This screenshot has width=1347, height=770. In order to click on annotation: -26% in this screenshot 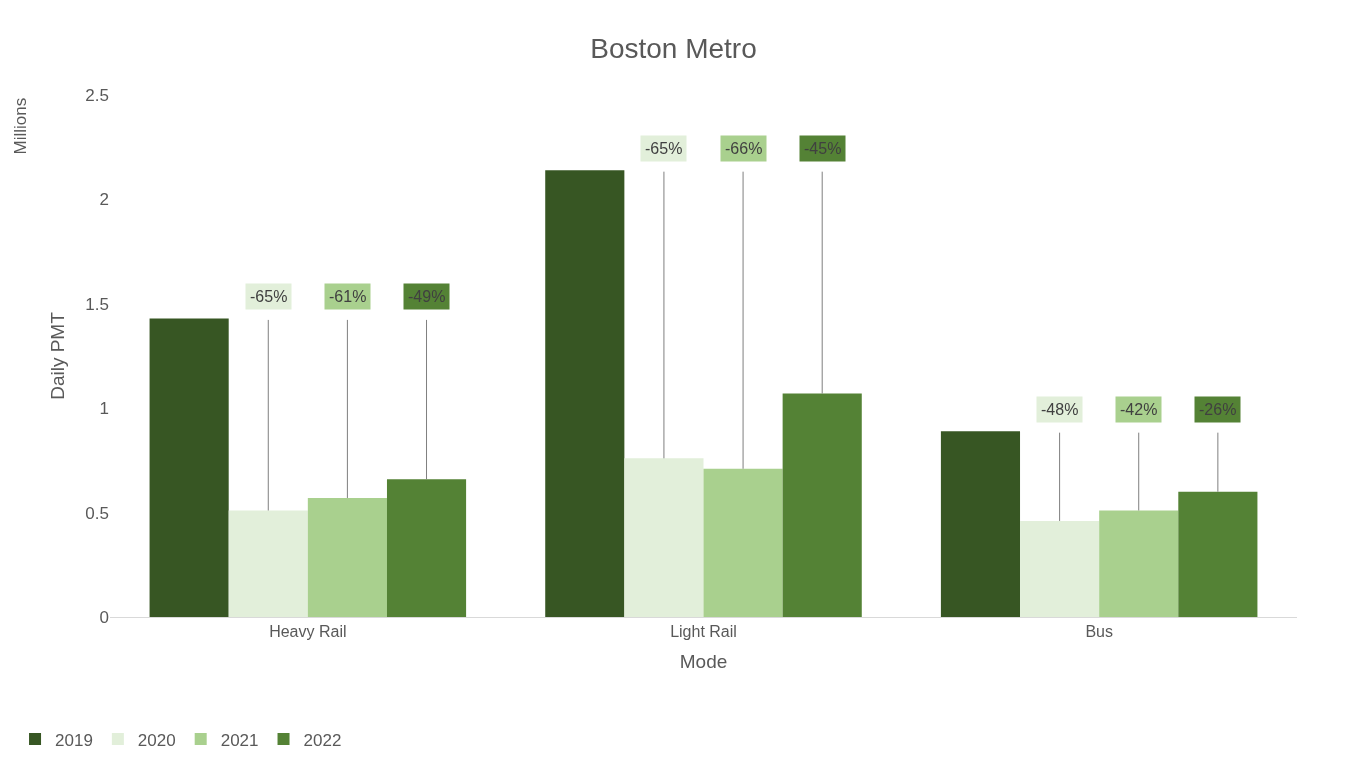, I will do `click(1218, 409)`.